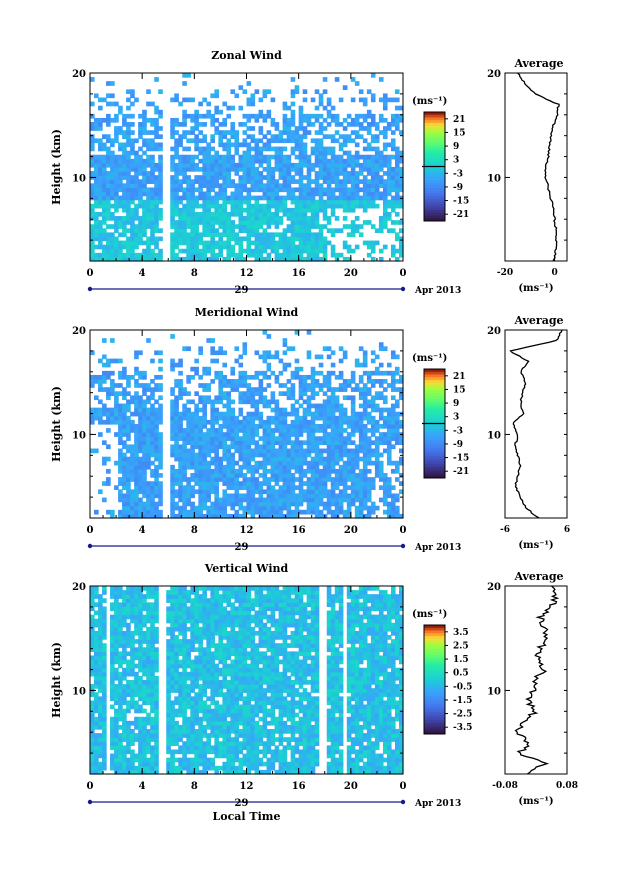 Image resolution: width=624 pixels, height=873 pixels. What do you see at coordinates (459, 133) in the screenshot?
I see `colorbar-tick-label: 15` at bounding box center [459, 133].